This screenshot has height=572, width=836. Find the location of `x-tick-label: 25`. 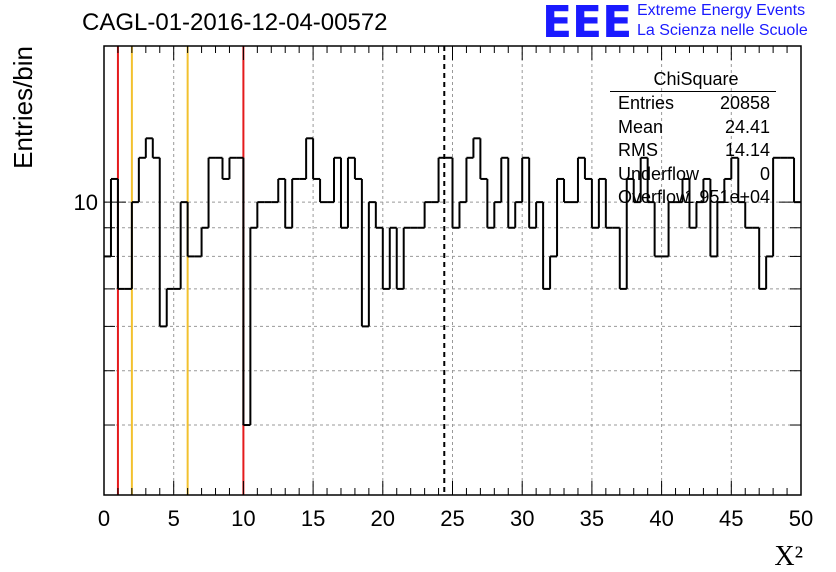

x-tick-label: 25 is located at coordinates (452, 518).